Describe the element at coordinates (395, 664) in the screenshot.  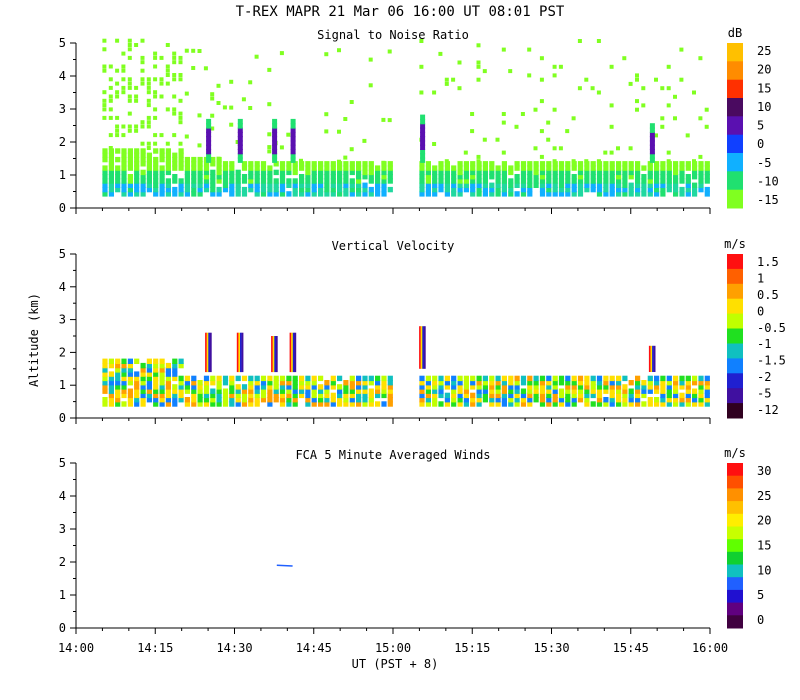
I see `x-axis-label: UT (PST + 8)` at that location.